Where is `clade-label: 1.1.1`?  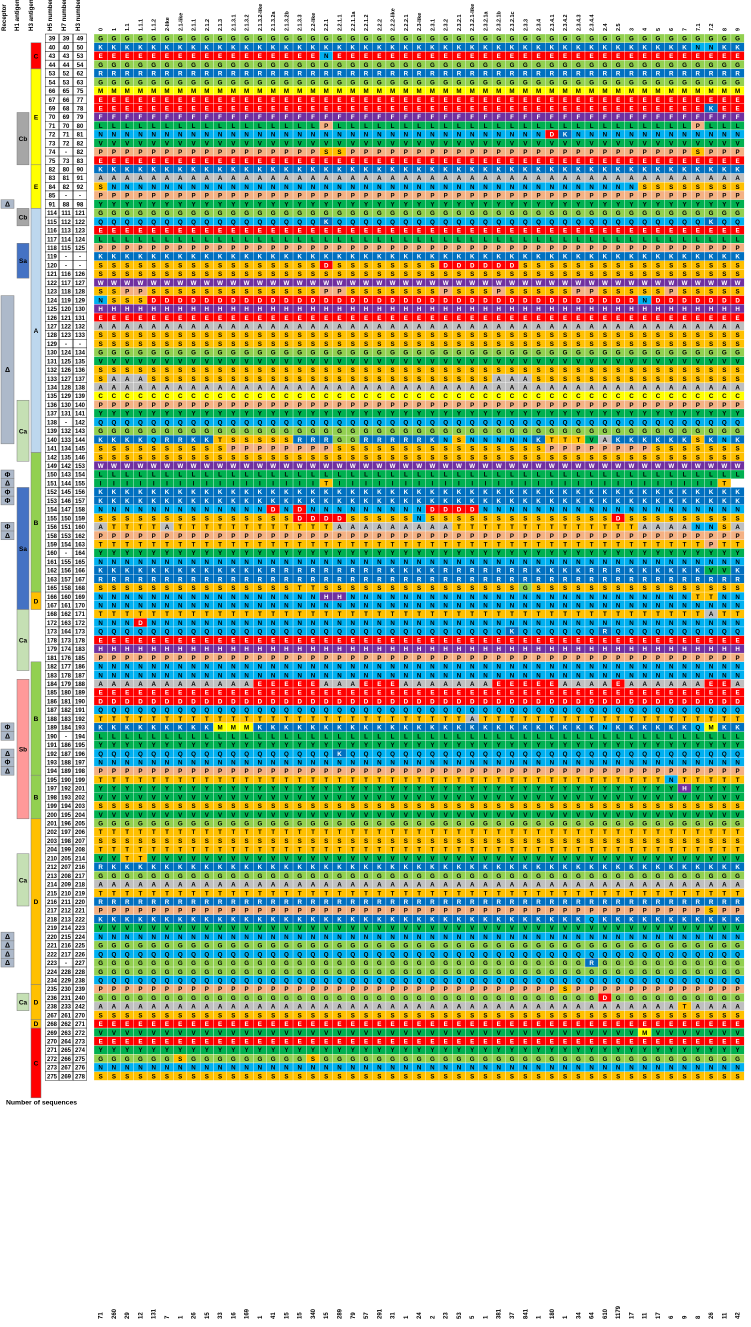
clade-label: 1.1.1 is located at coordinates (141, 25).